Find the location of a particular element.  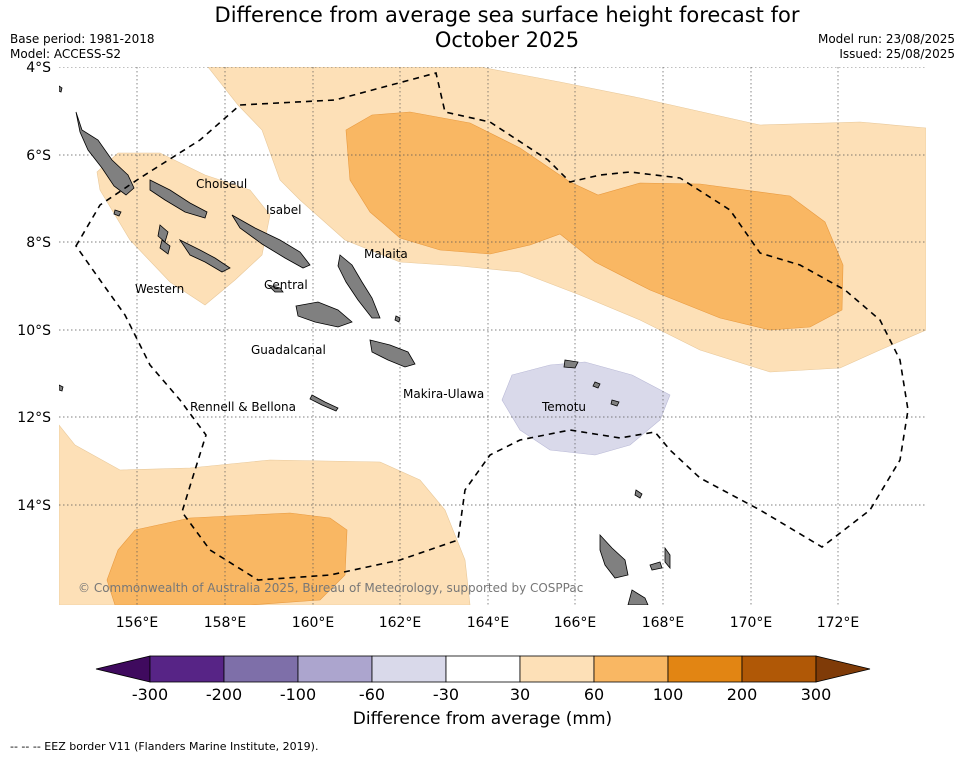

isabel-island is located at coordinates (271, 241).